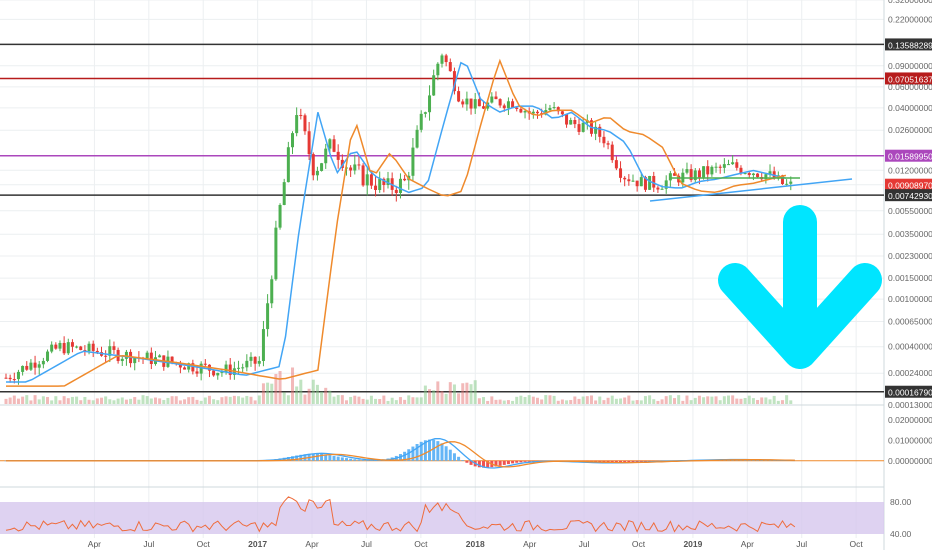  What do you see at coordinates (910, 87) in the screenshot?
I see `price-tick-label: 0.06000000` at bounding box center [910, 87].